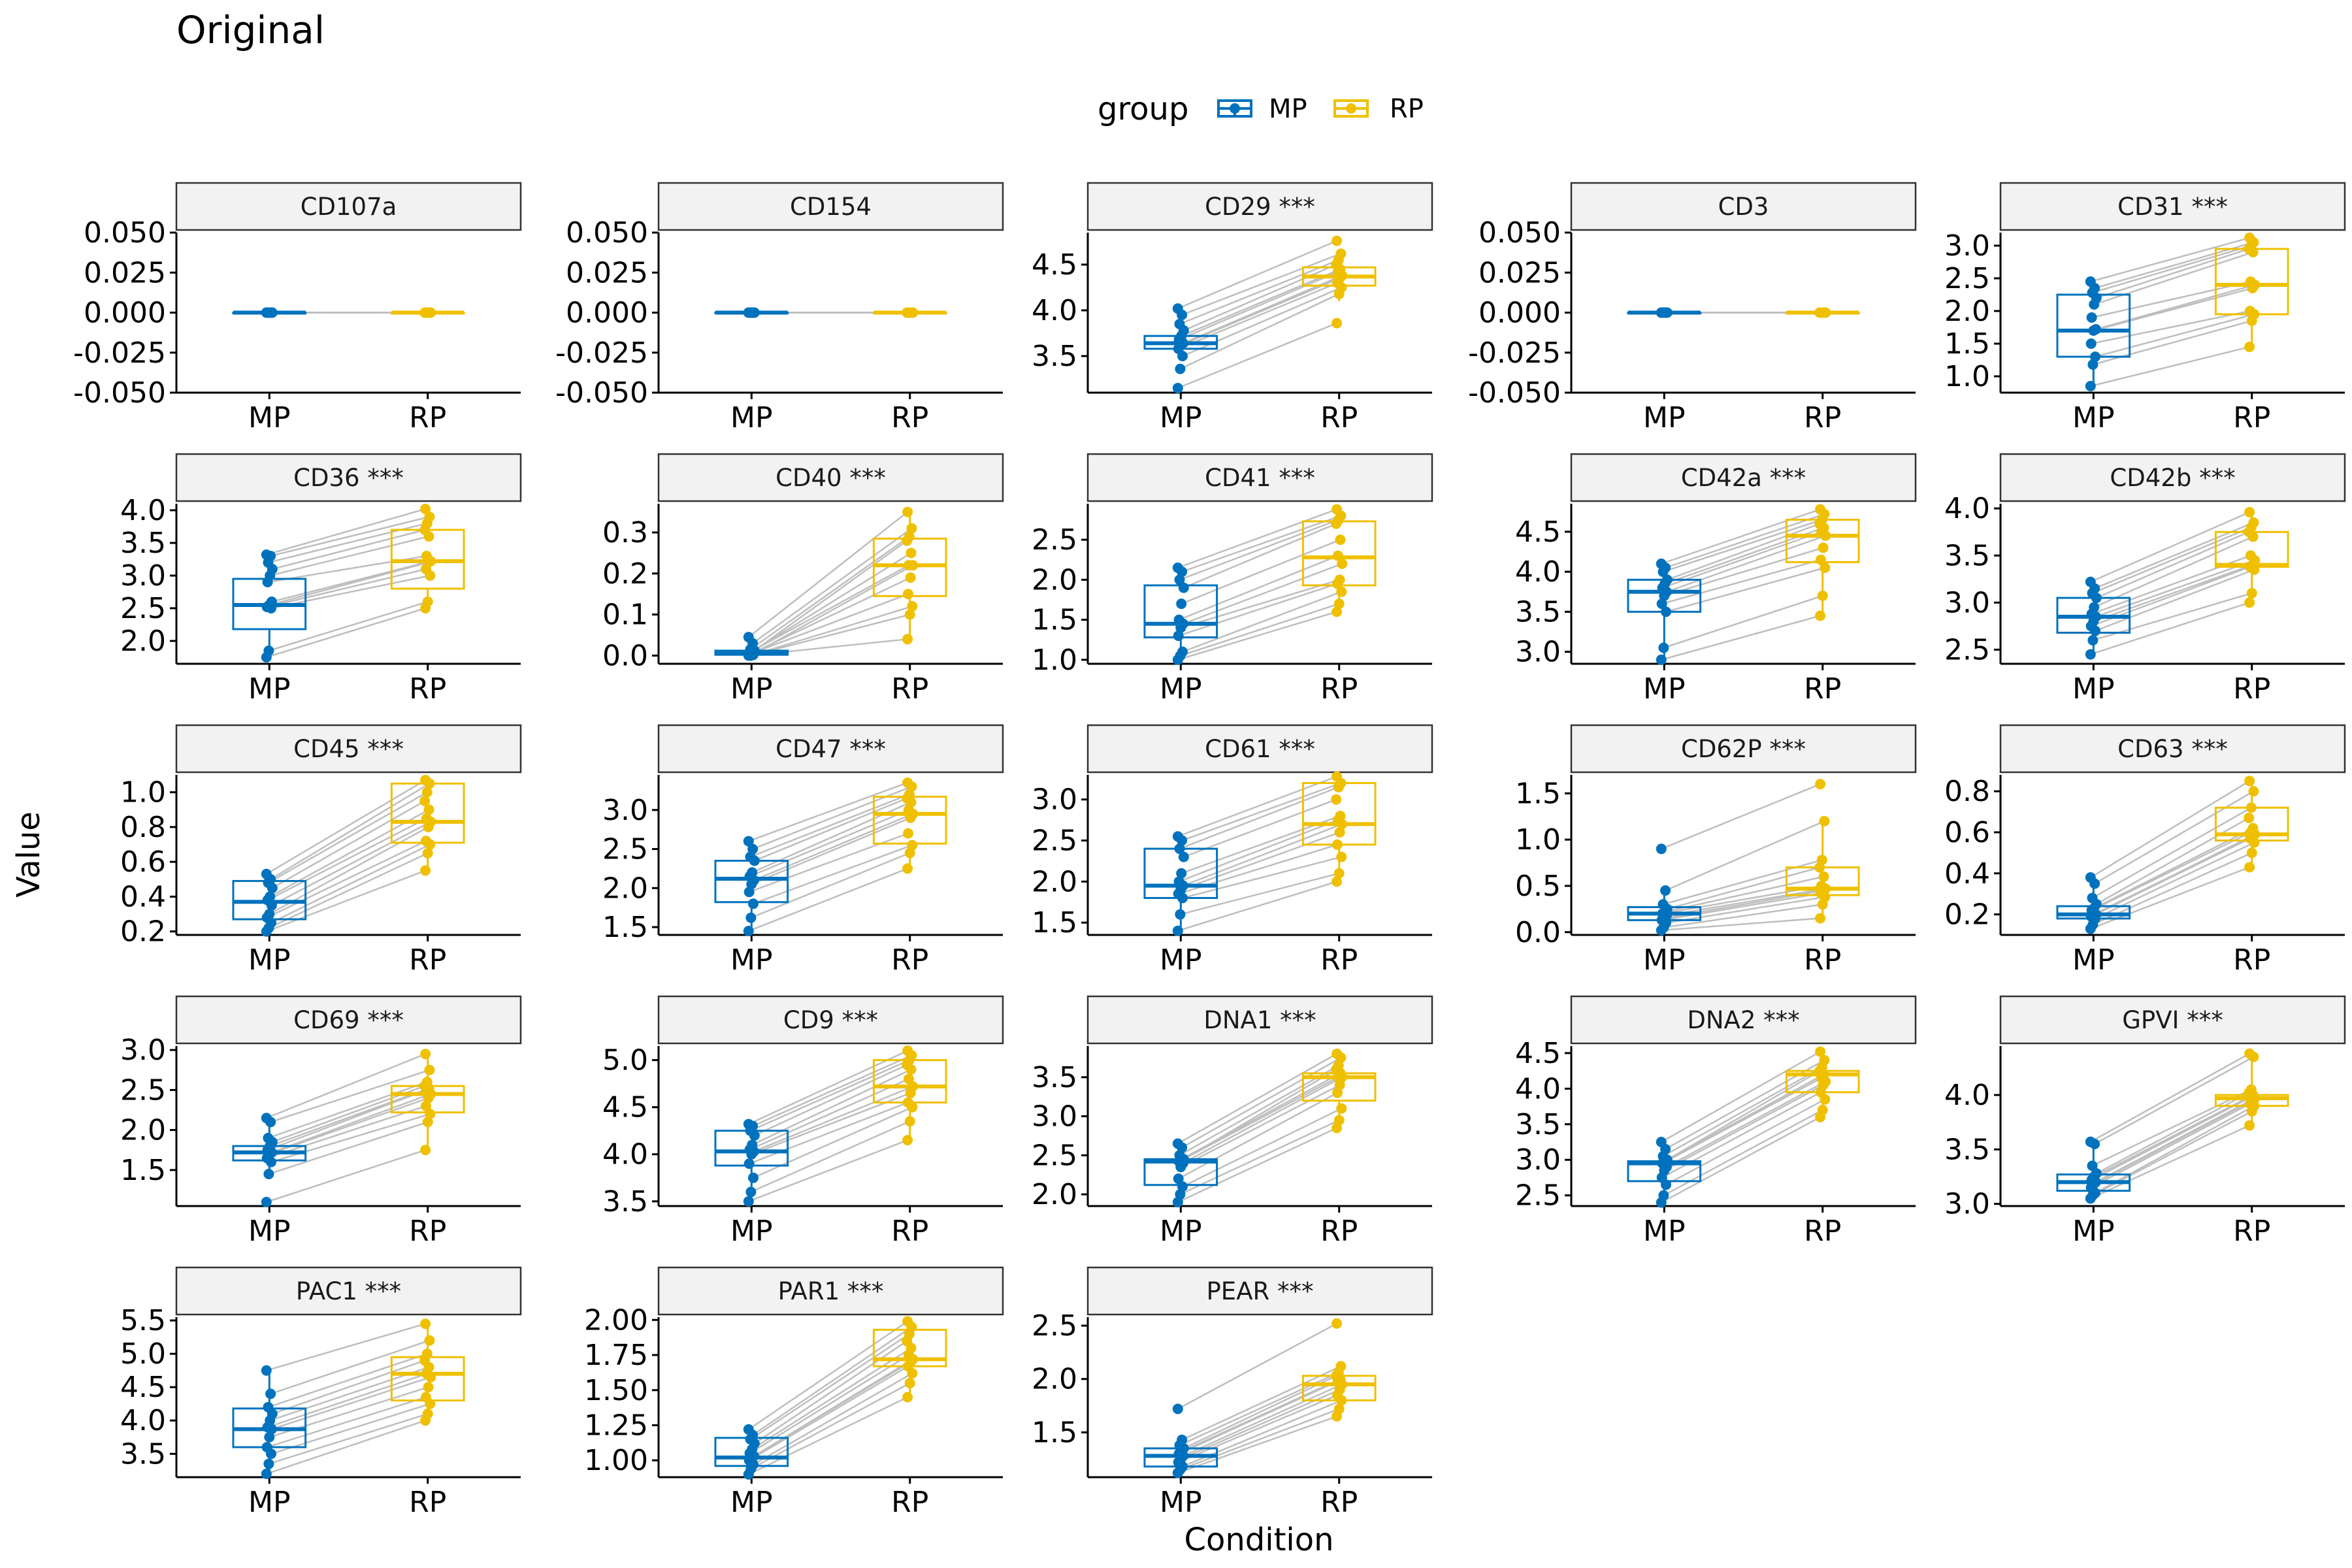  Describe the element at coordinates (1519, 233) in the screenshot. I see `y-tick-label: 0.050` at that location.